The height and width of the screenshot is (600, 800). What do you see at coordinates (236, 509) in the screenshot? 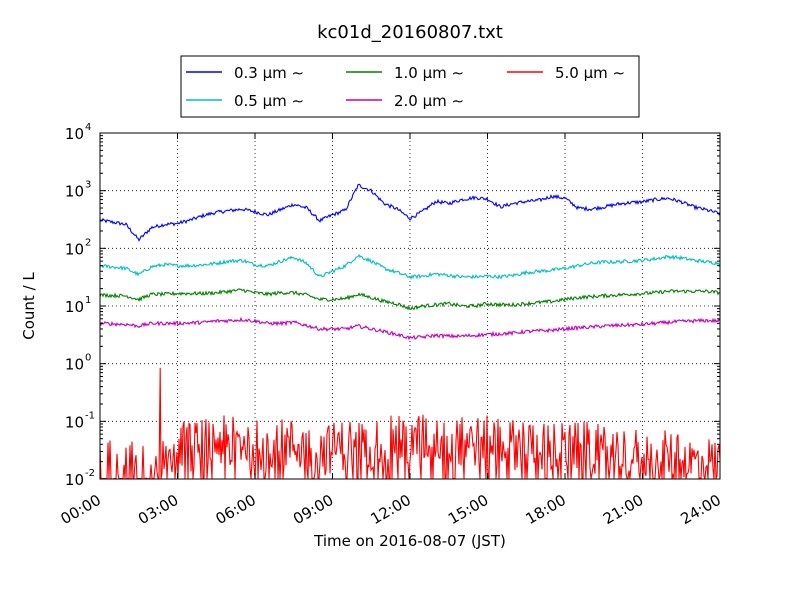
I see `x-tick-label: 06:00` at bounding box center [236, 509].